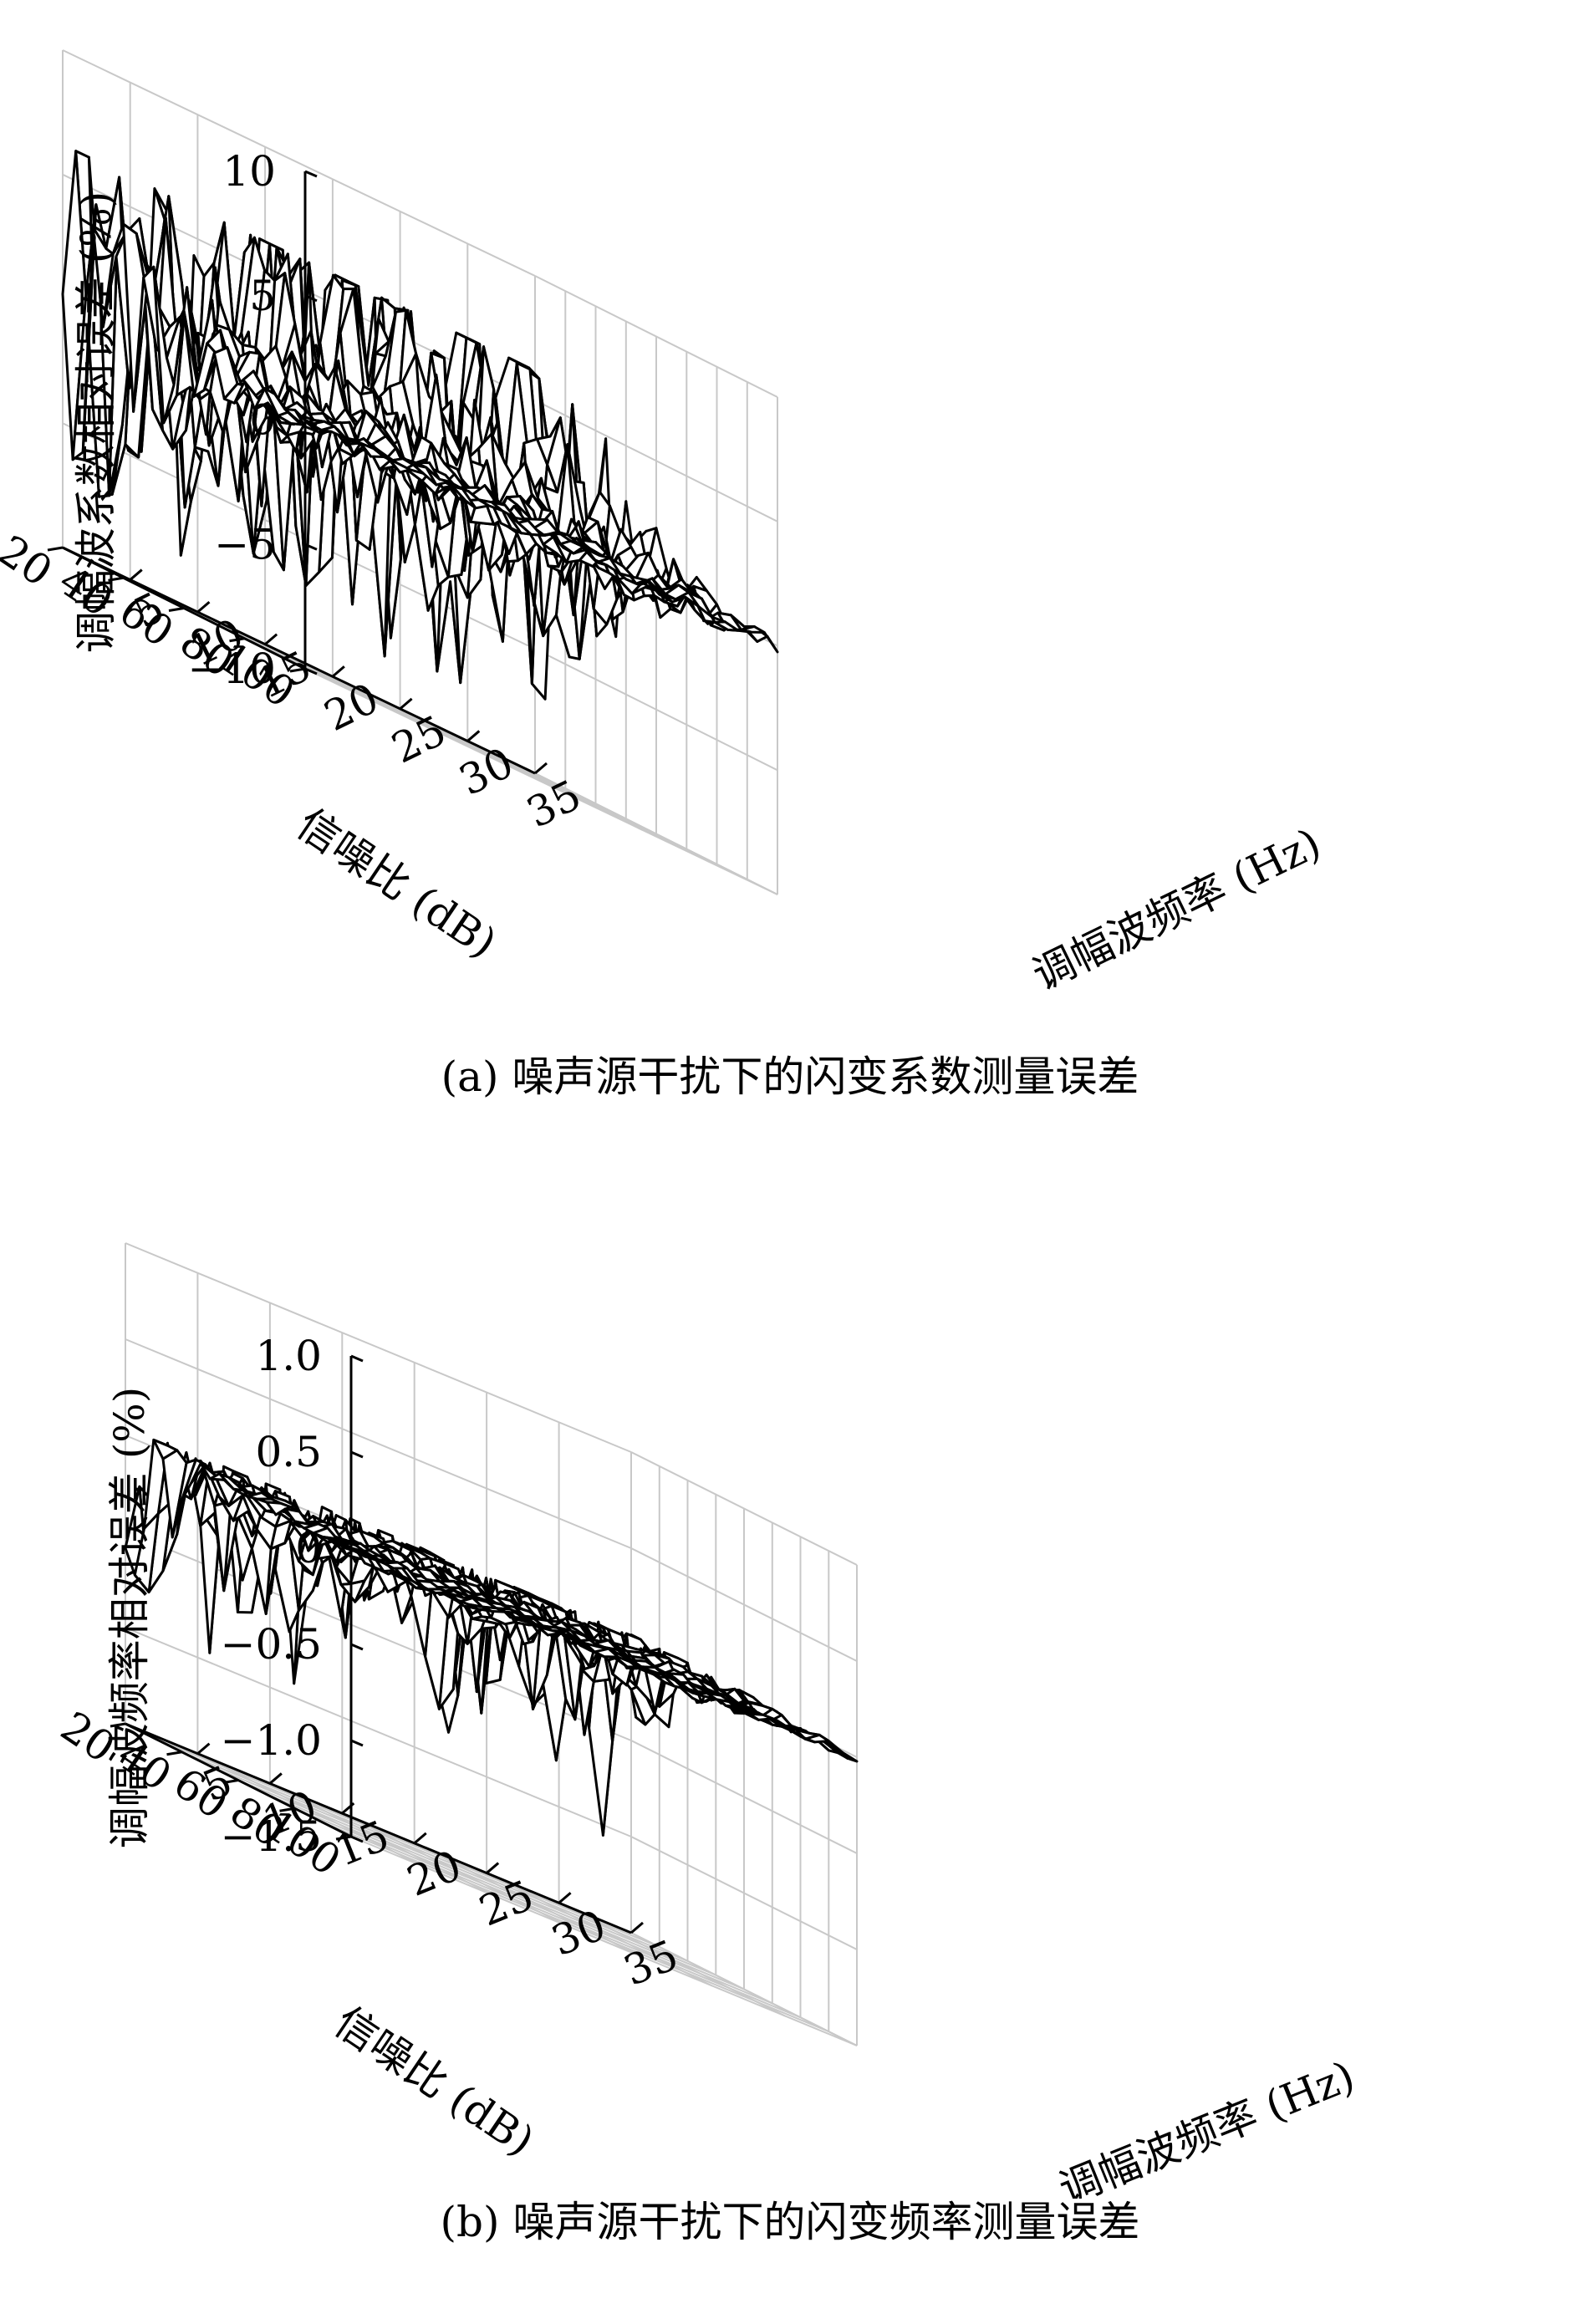 This screenshot has height=2324, width=1580. Describe the element at coordinates (790, 2222) in the screenshot. I see `caption-b: (b) 噪声源干扰下的闪变频率测量误差` at that location.